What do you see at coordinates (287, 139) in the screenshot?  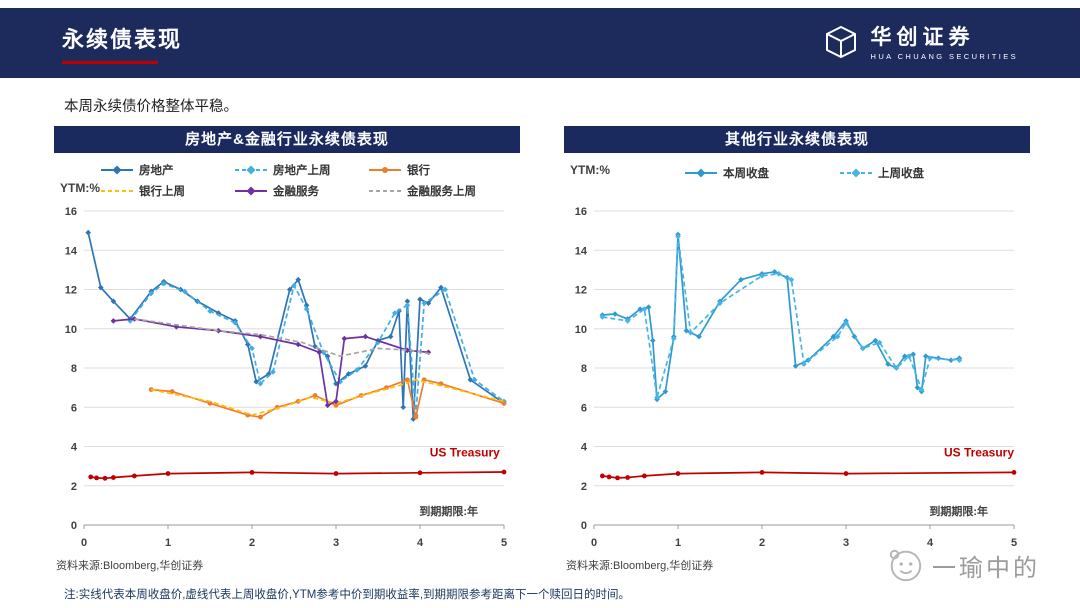 I see `chart-title-left: 房地产&金融行业永续债表现` at bounding box center [287, 139].